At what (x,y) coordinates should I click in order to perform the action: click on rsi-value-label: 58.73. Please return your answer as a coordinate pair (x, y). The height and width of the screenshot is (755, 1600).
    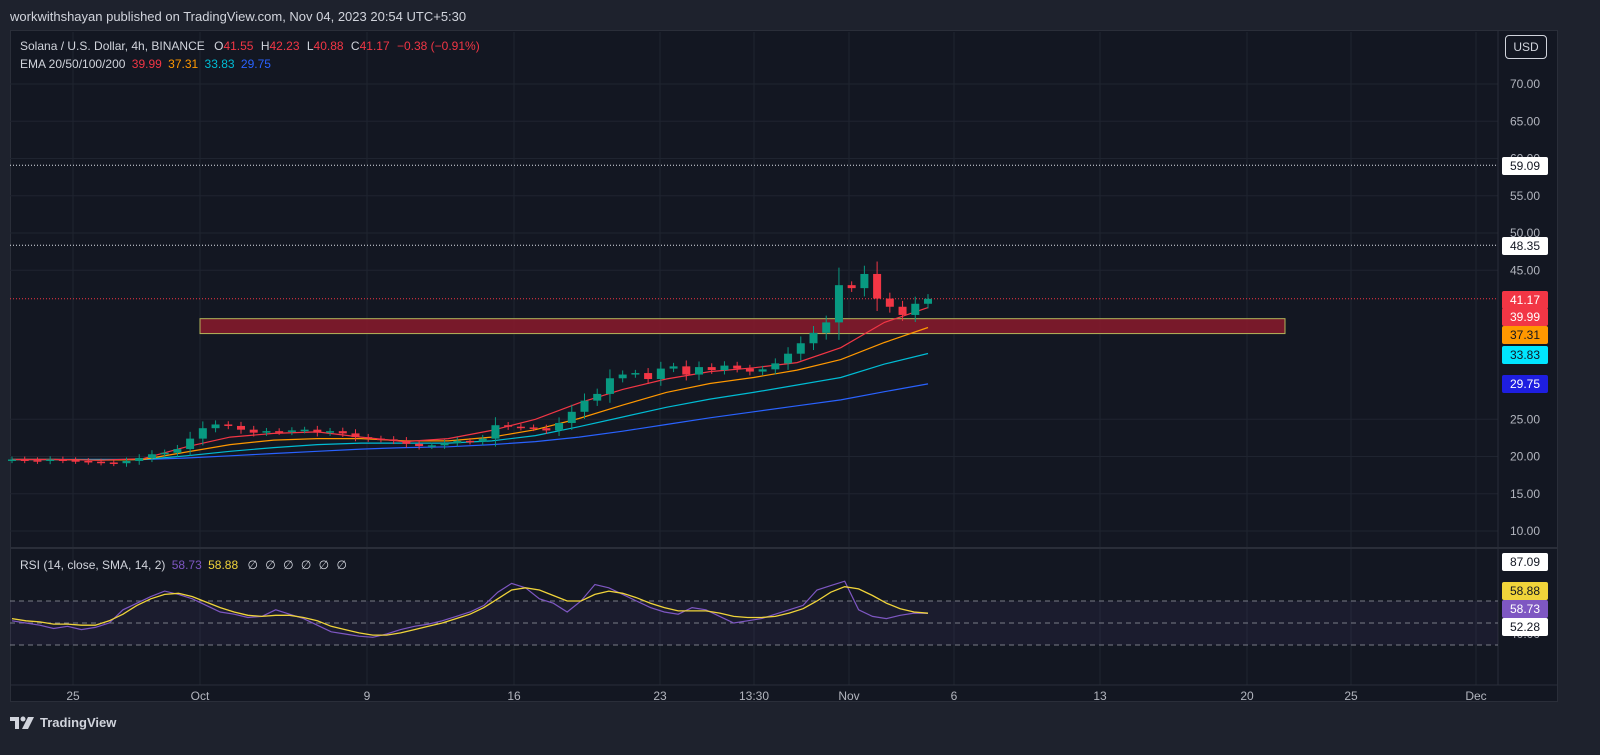
    Looking at the image, I should click on (1525, 609).